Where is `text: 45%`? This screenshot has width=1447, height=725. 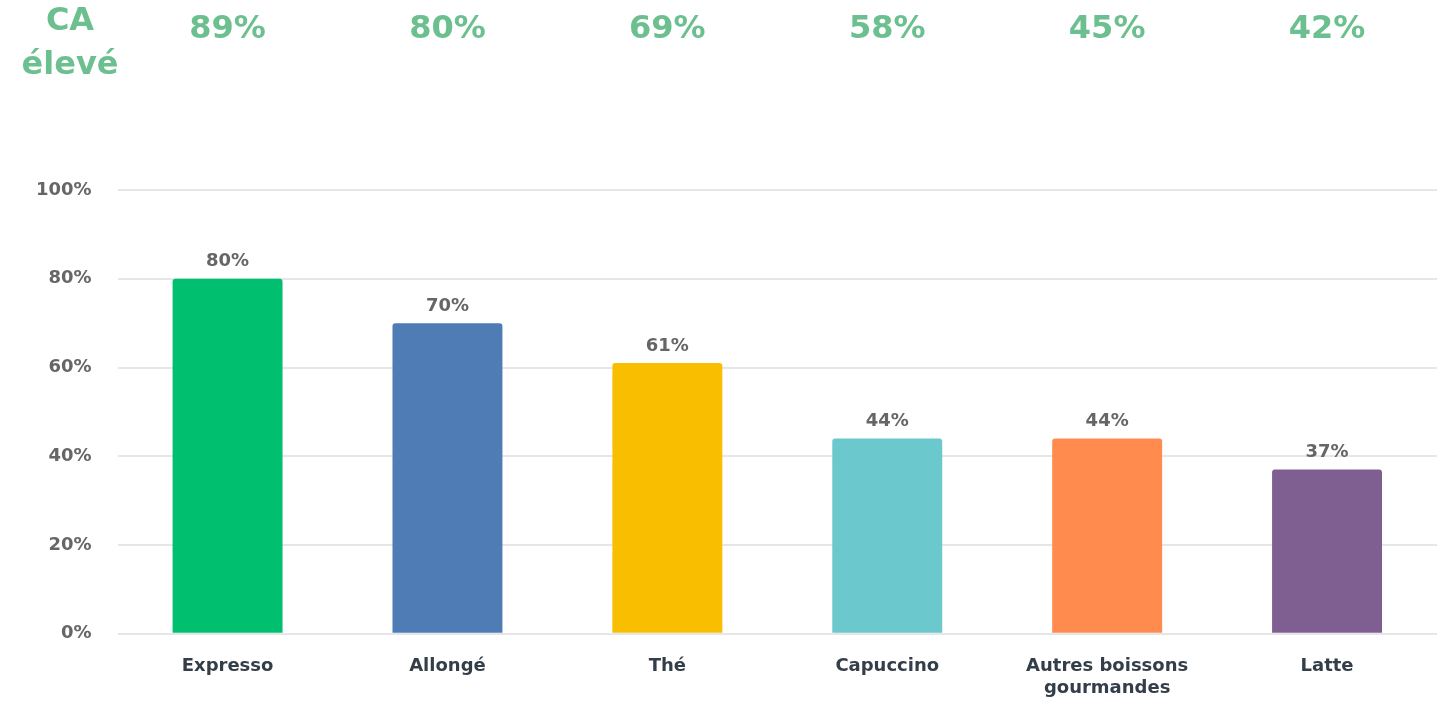 text: 45% is located at coordinates (1107, 27).